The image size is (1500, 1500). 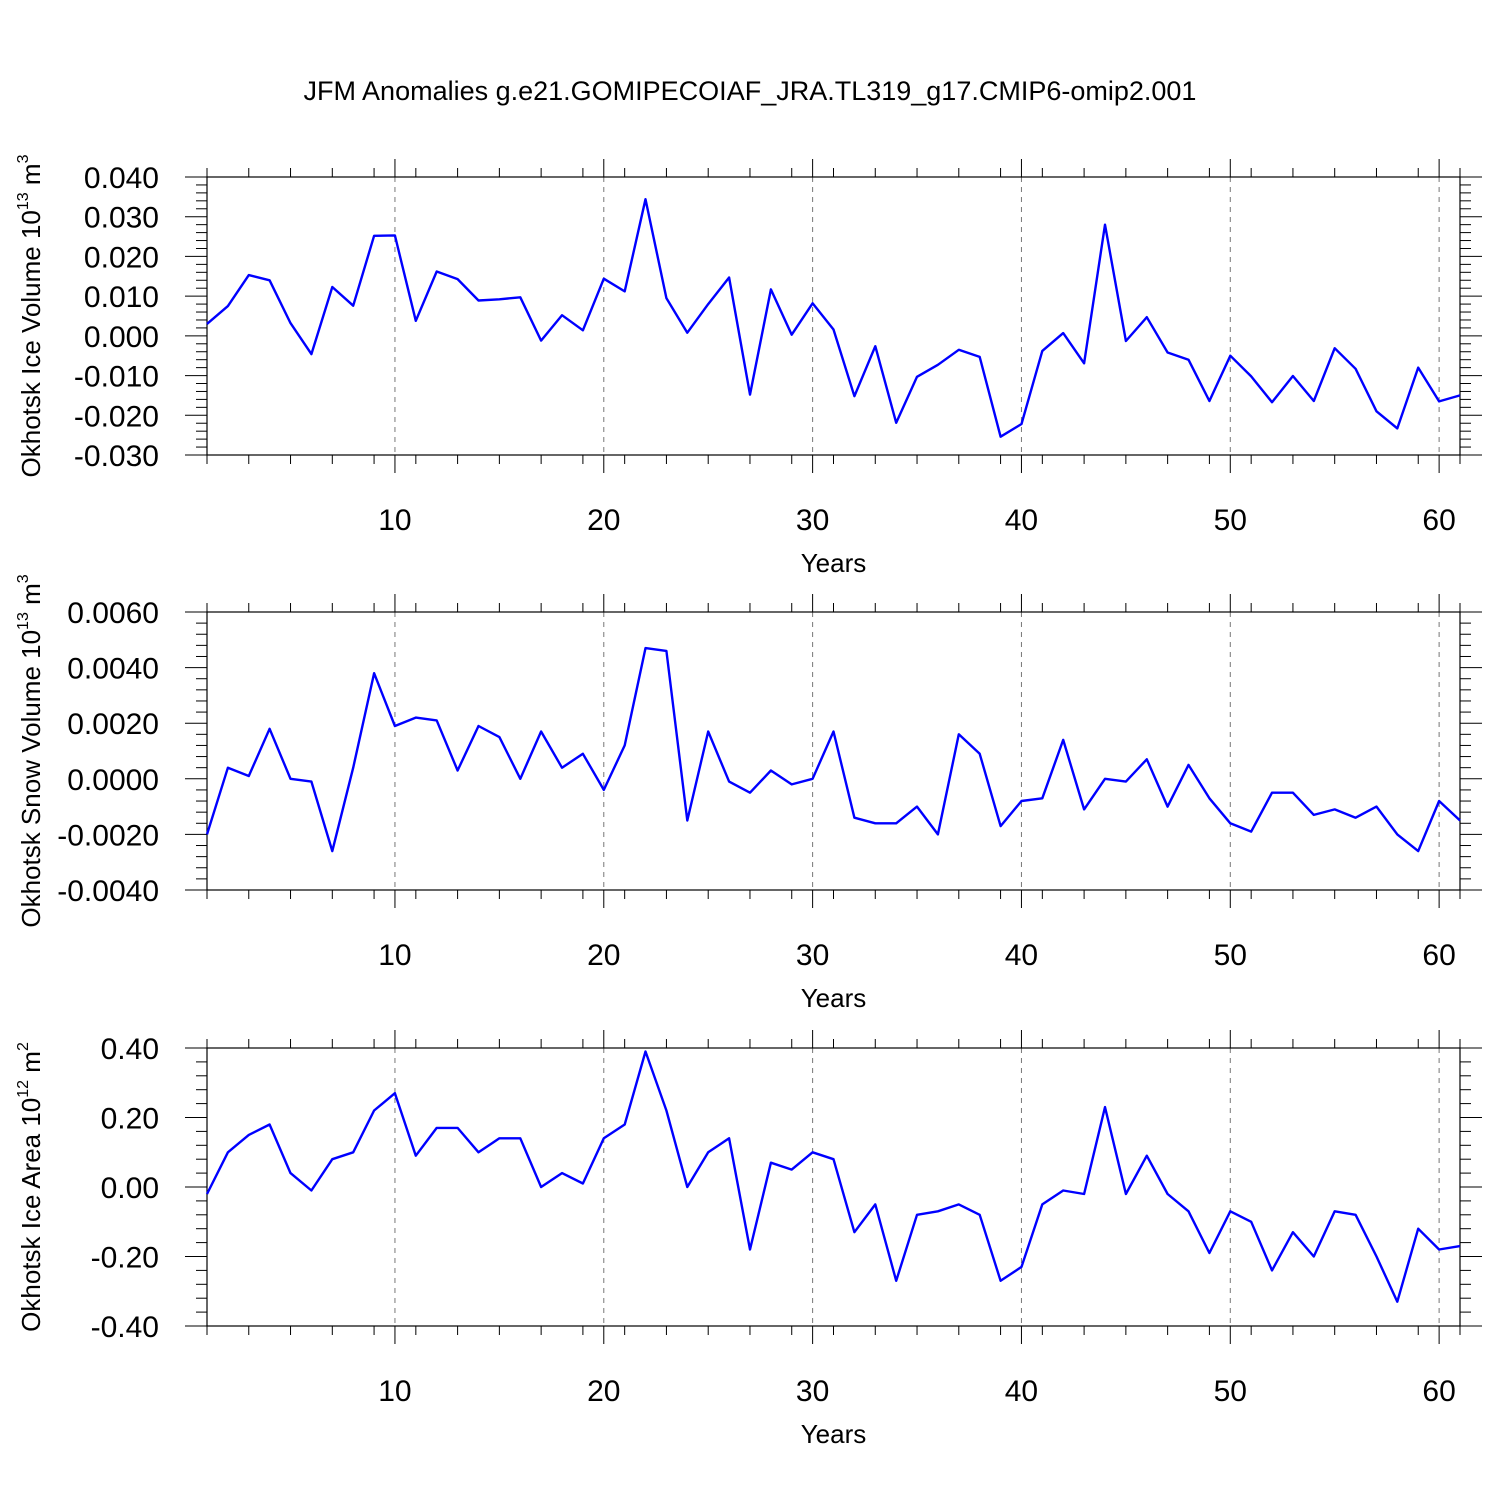 I want to click on y-axis-label: Okhotsk Snow Volume 1013 m3, so click(x=30, y=750).